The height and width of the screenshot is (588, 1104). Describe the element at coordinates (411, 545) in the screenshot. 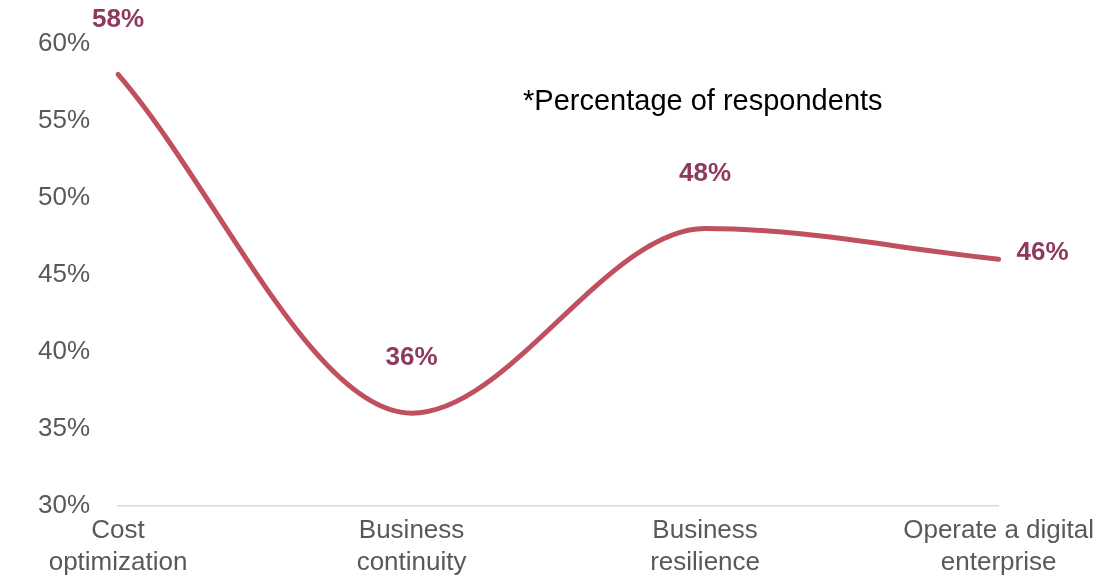

I see `x-tick-label: Business continuity` at that location.